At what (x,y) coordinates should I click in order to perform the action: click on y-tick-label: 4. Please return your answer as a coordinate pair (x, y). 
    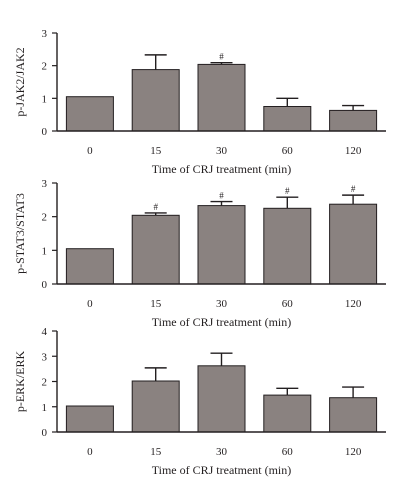
    Looking at the image, I should click on (45, 332).